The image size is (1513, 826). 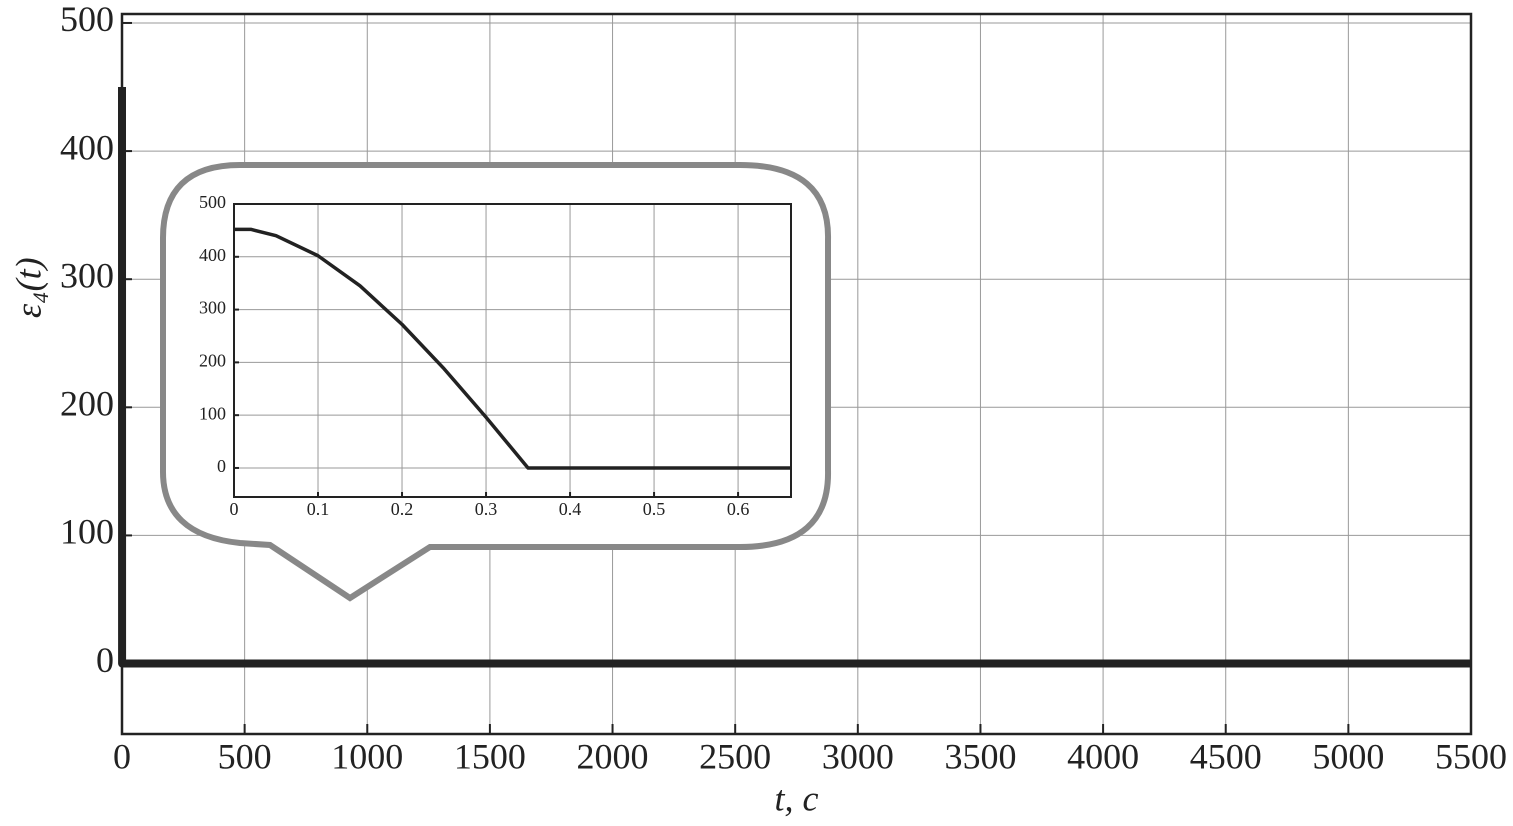 I want to click on x-tick-label: 2500, so click(x=735, y=756).